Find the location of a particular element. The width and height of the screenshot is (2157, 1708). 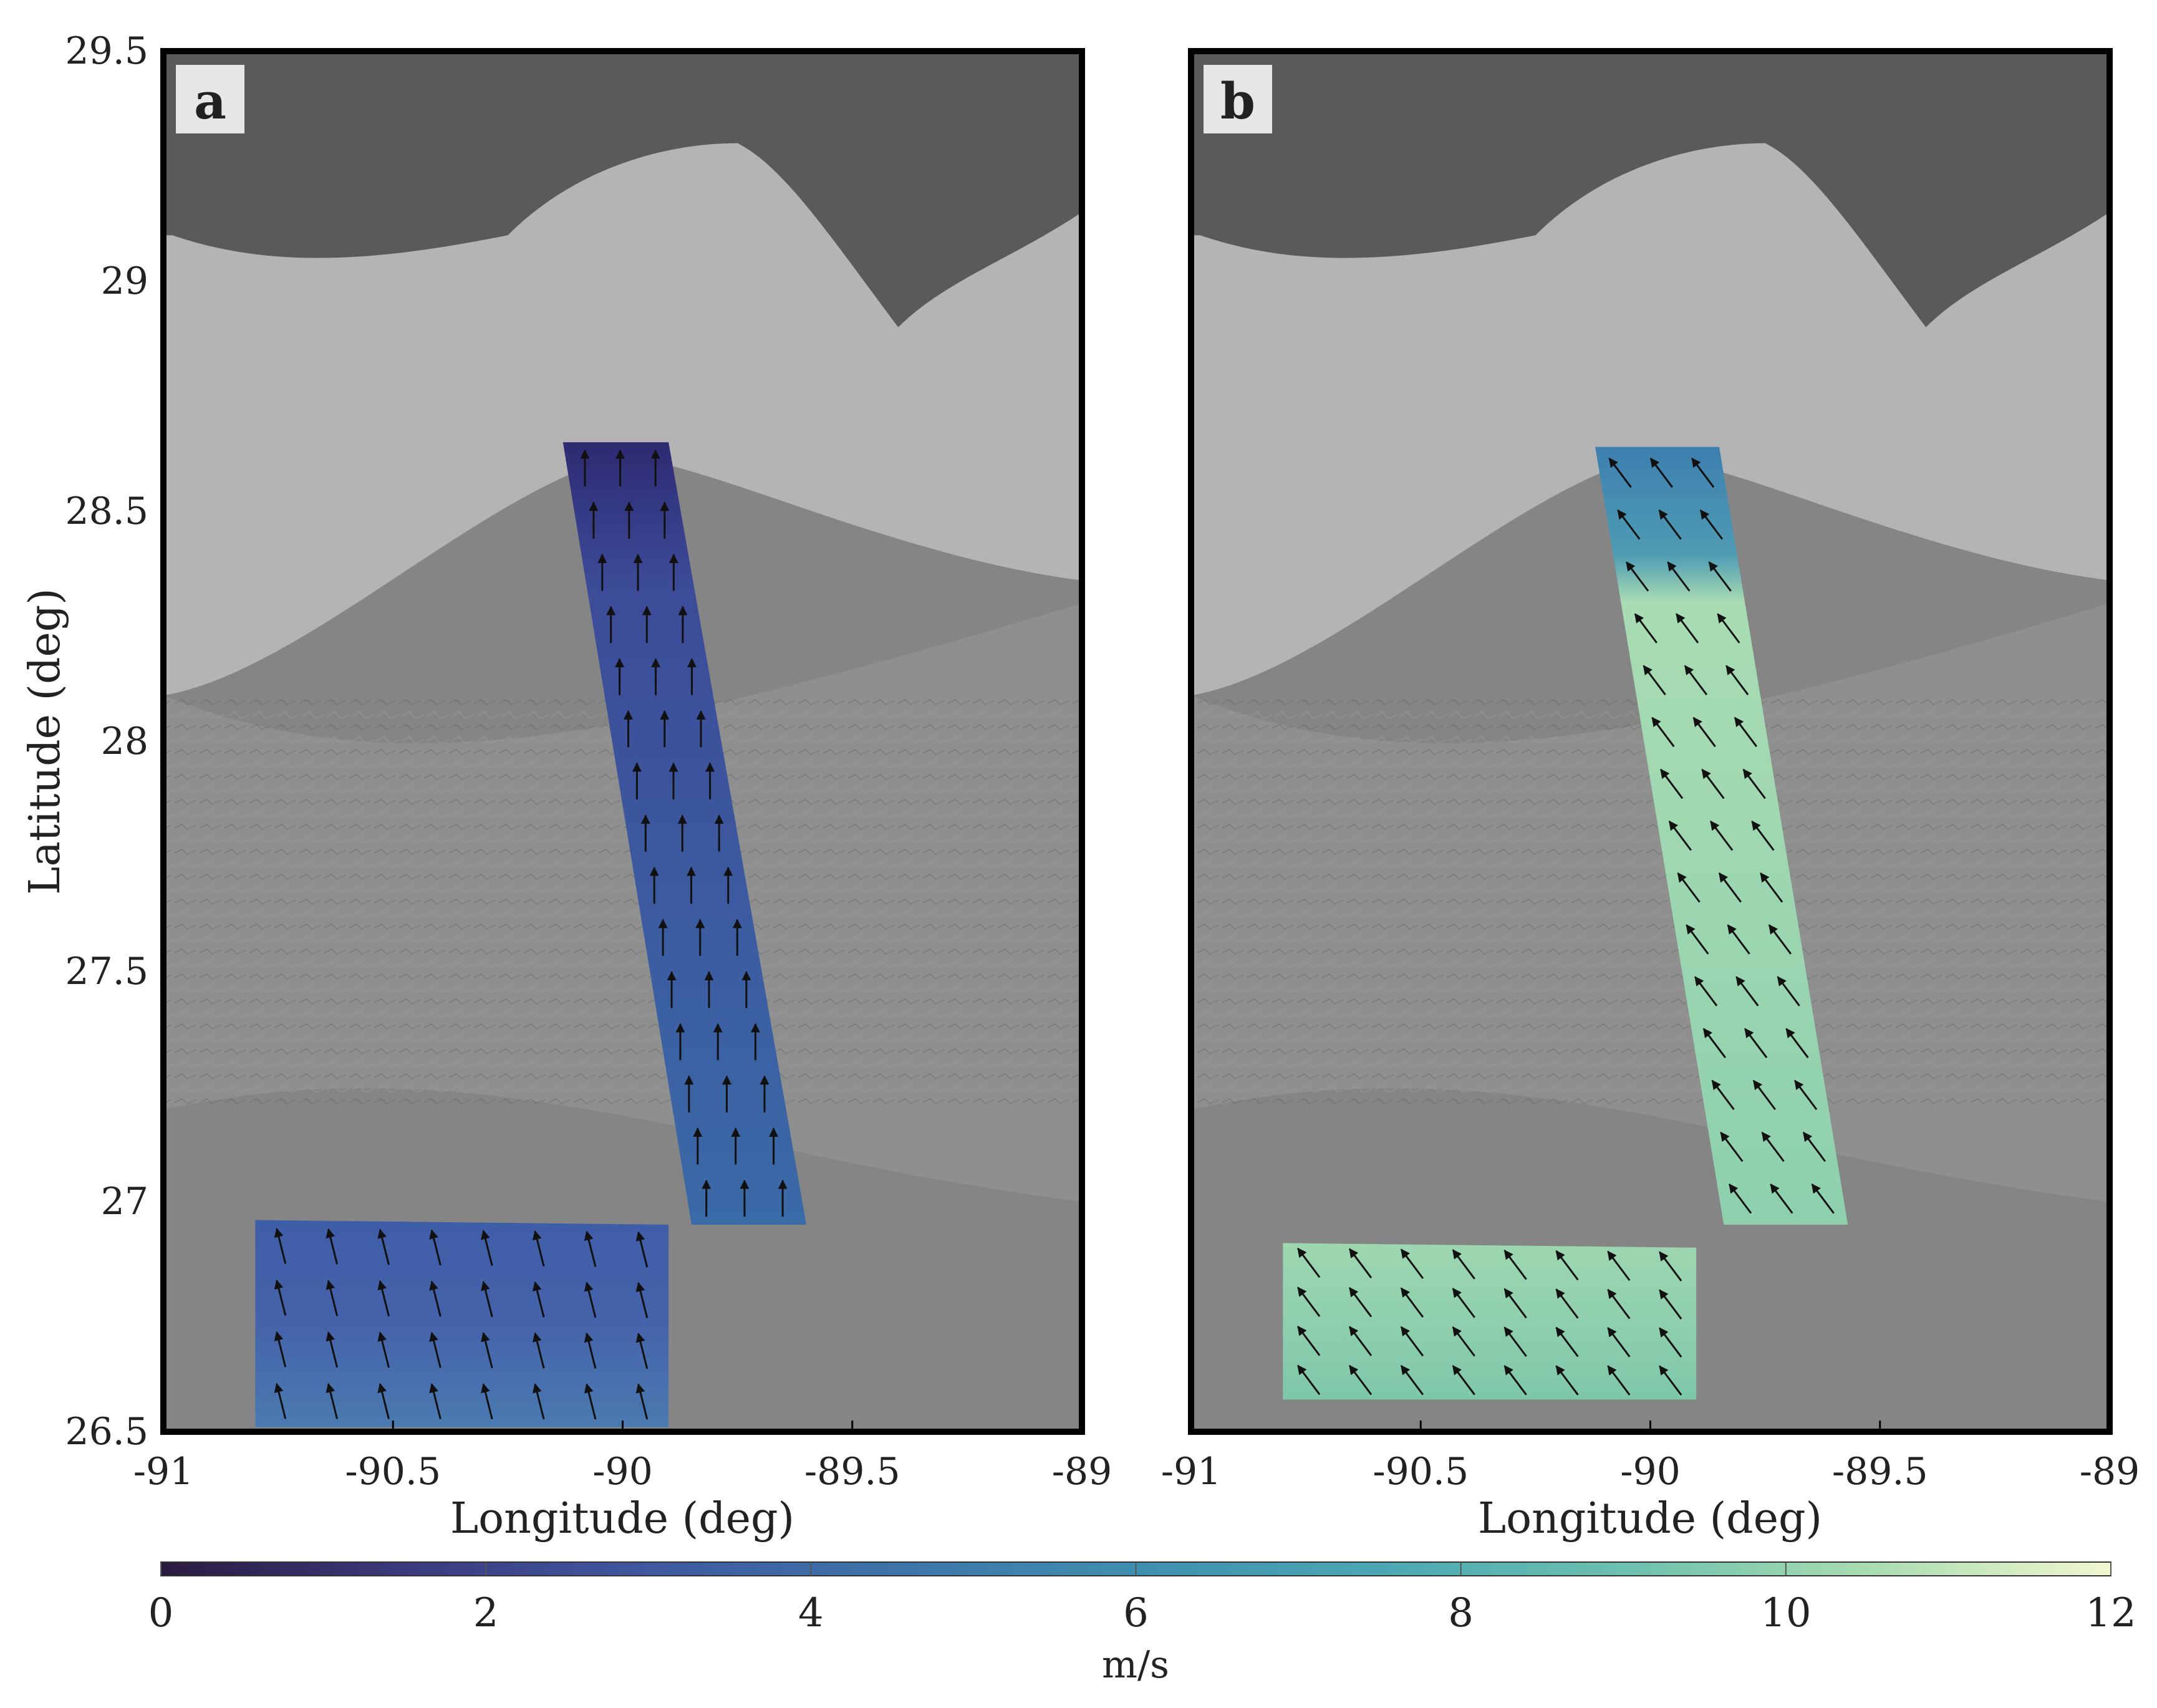

y-tick-label: 28 is located at coordinates (125, 741).